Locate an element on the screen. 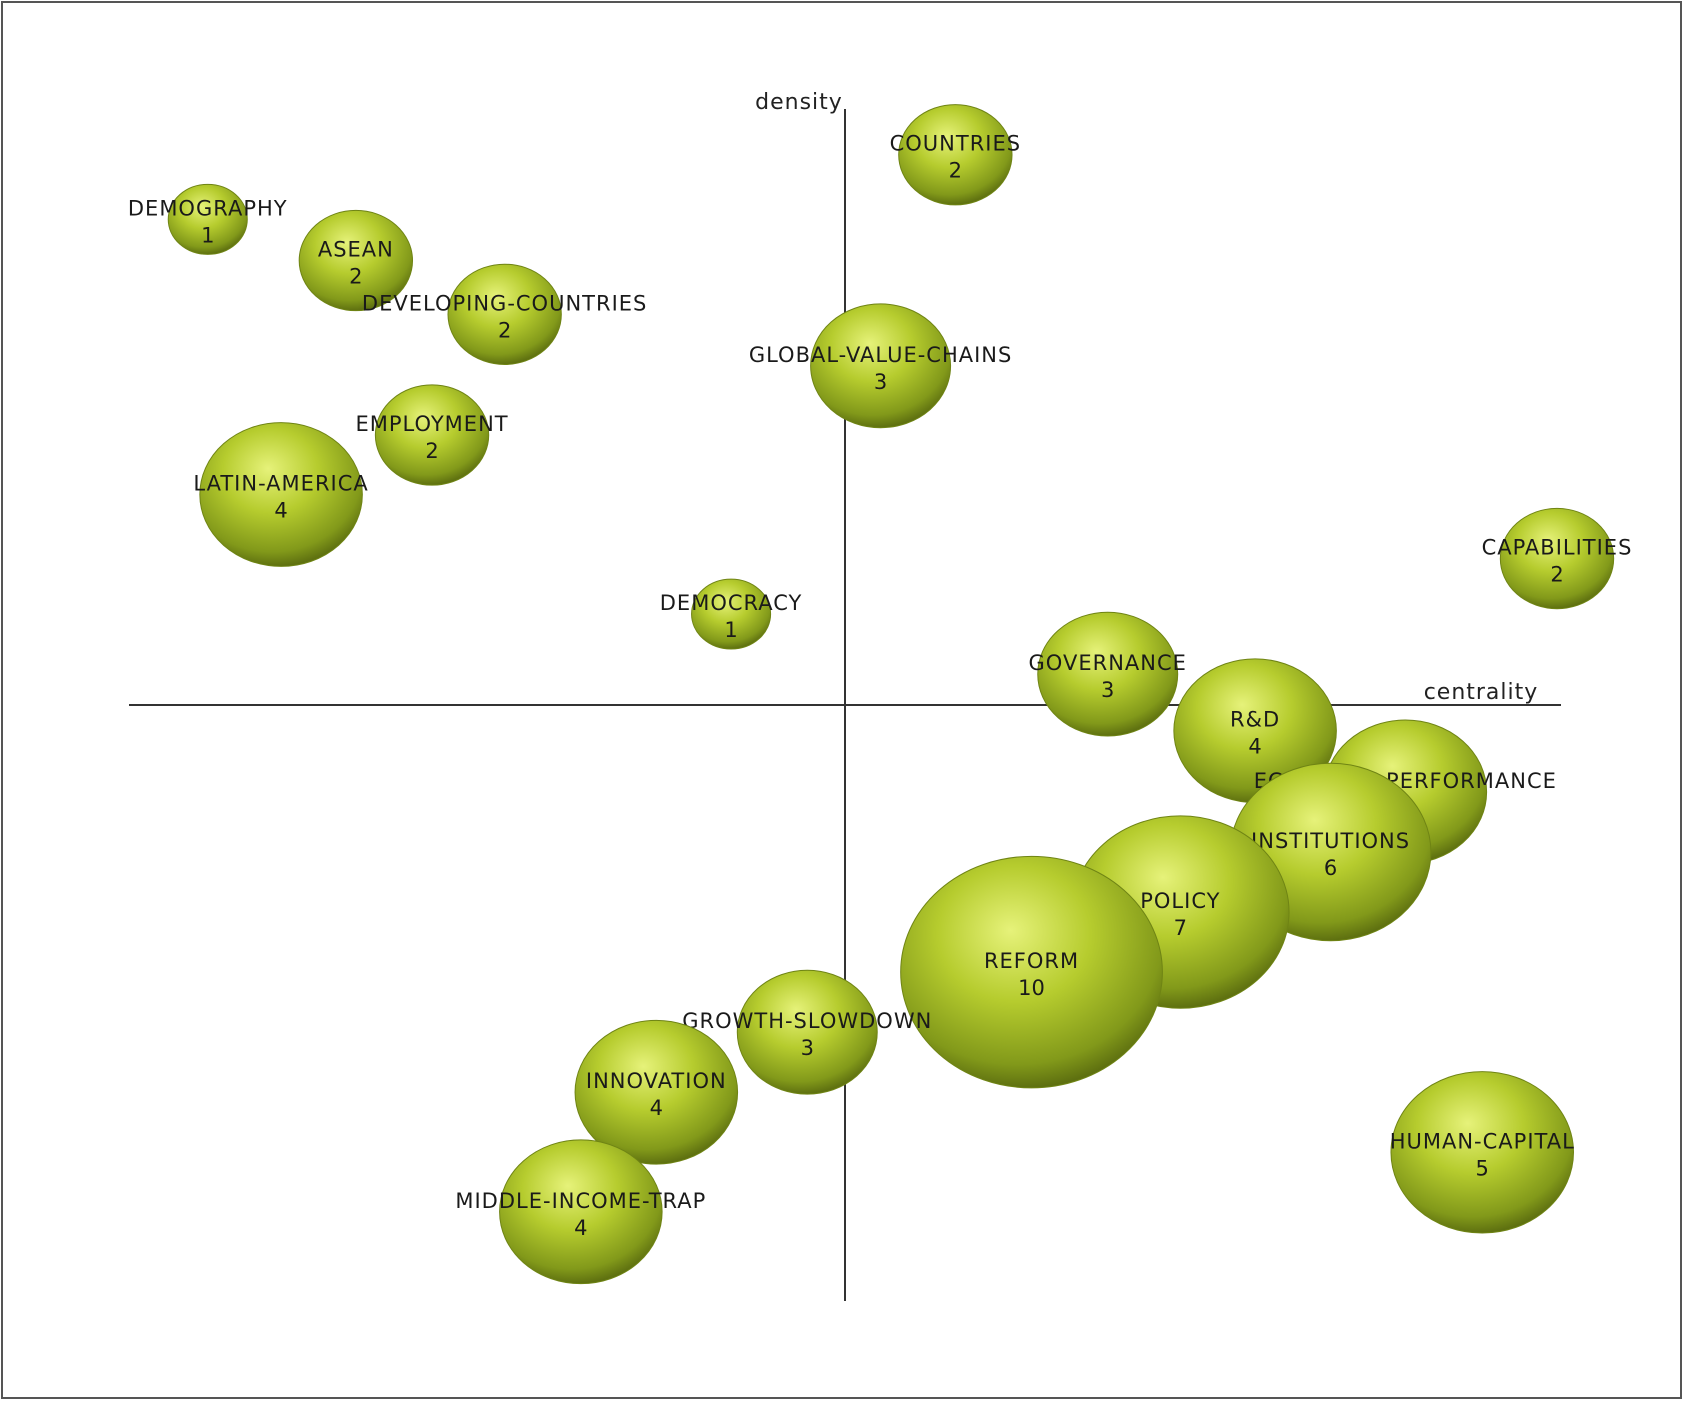 The height and width of the screenshot is (1402, 1685). bubble-reform: REFORM 10 is located at coordinates (1031, 972).